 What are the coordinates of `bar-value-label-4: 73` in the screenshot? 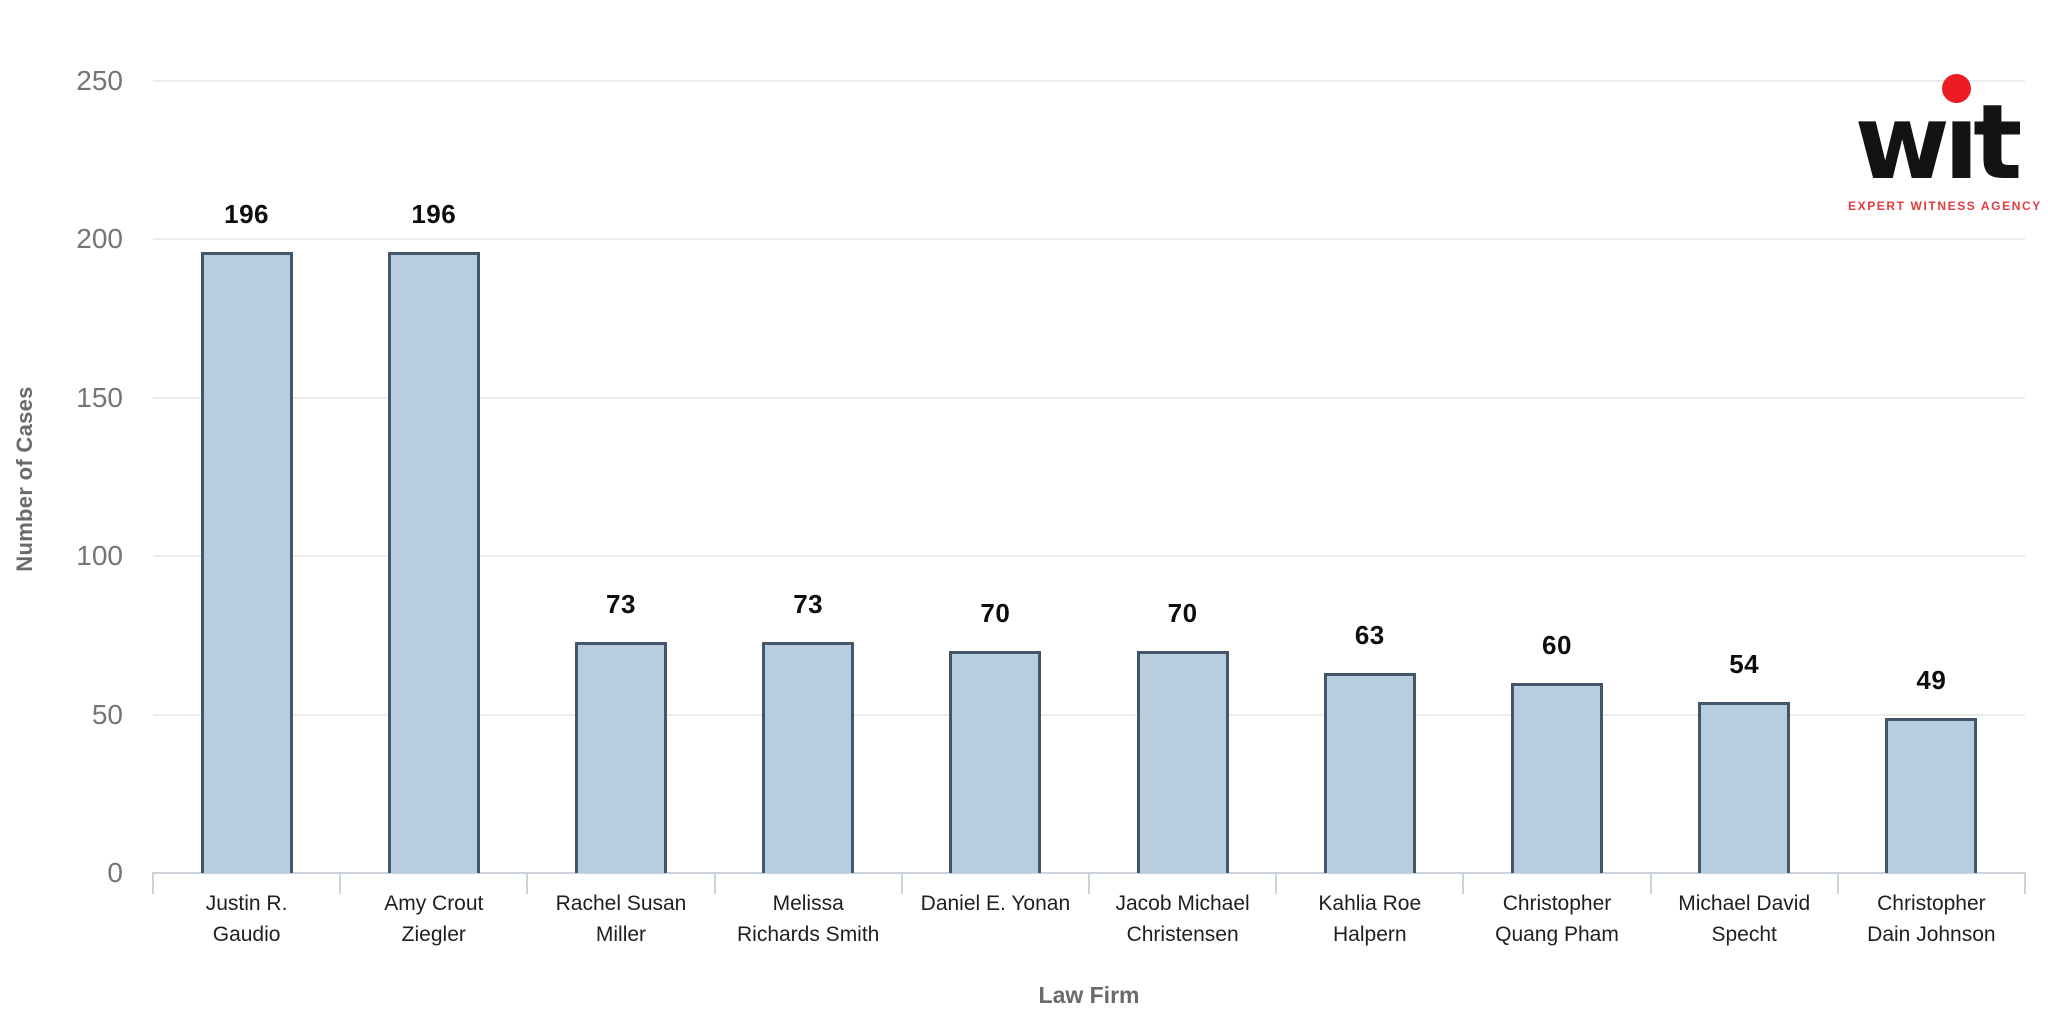 It's located at (808, 604).